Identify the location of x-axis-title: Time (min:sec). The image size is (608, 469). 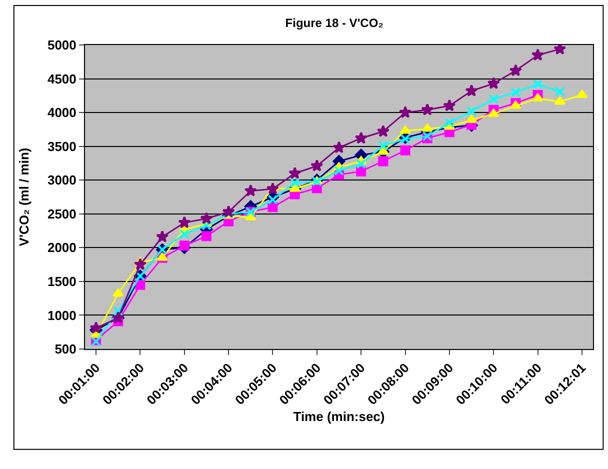
(339, 416).